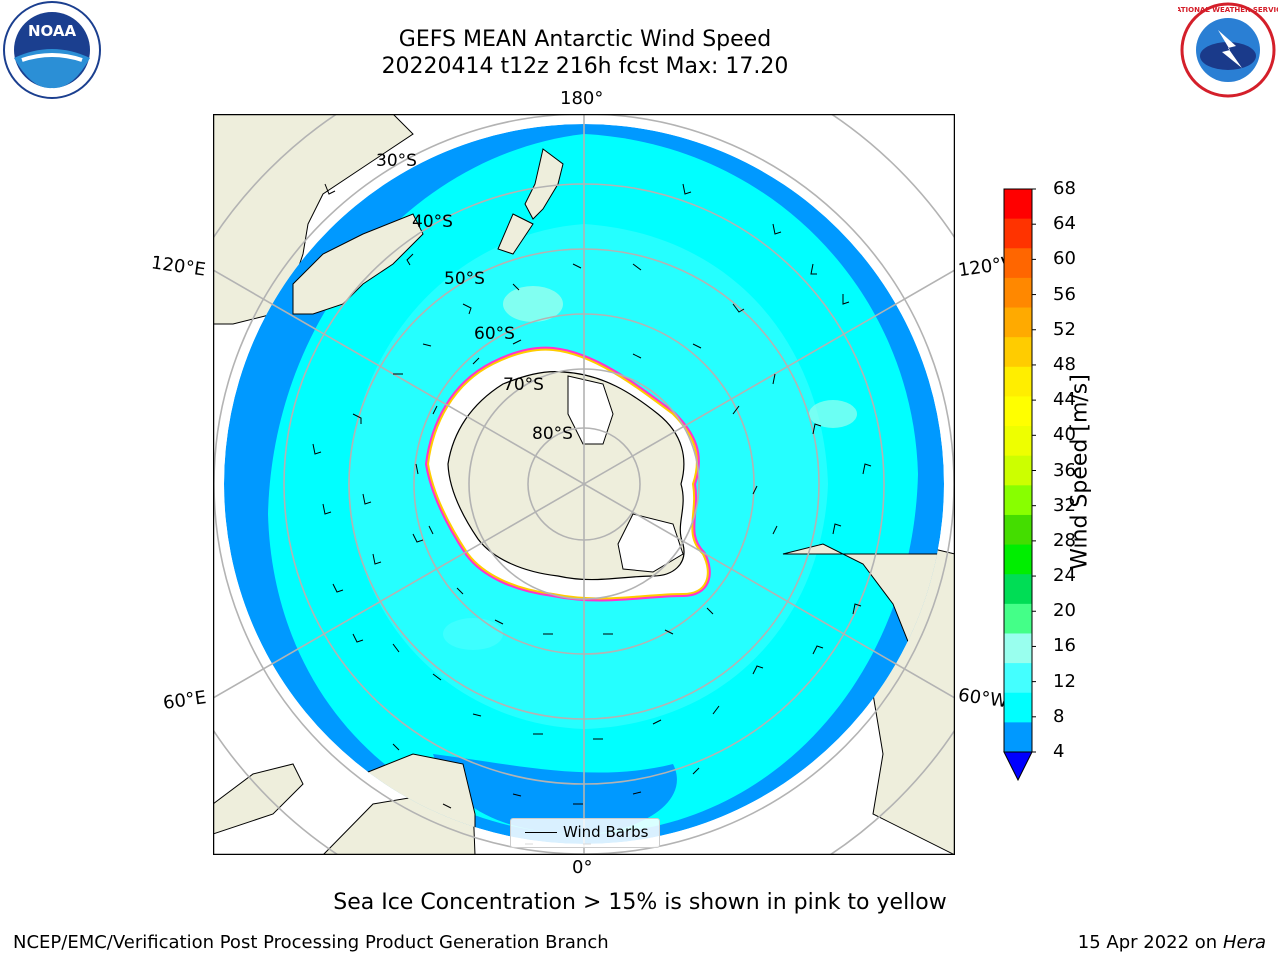 The image size is (1280, 960). Describe the element at coordinates (1064, 435) in the screenshot. I see `colorbar-tick-label: 40` at that location.